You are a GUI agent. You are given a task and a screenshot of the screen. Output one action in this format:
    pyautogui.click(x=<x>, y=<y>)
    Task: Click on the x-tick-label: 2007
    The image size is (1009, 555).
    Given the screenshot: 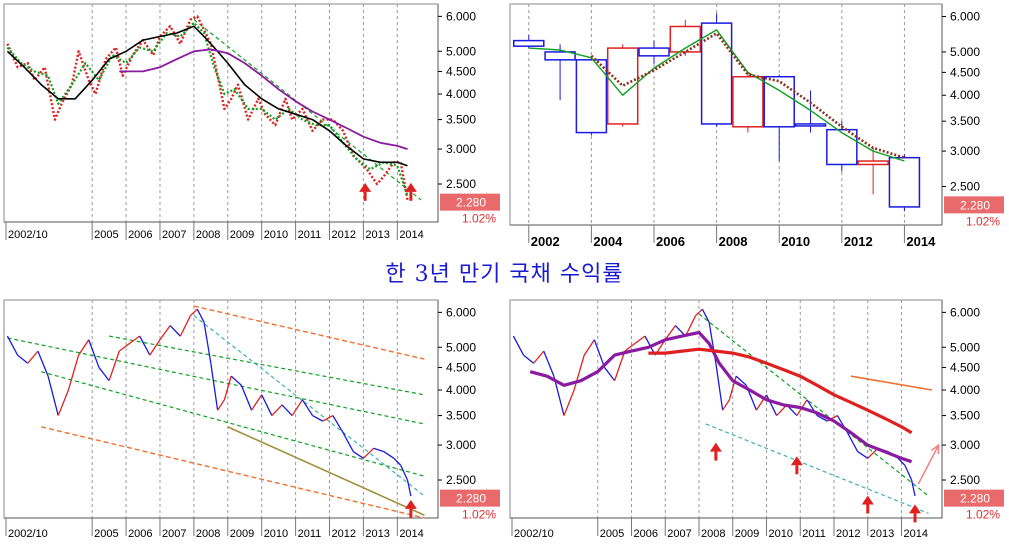 What is the action you would take?
    pyautogui.click(x=174, y=534)
    